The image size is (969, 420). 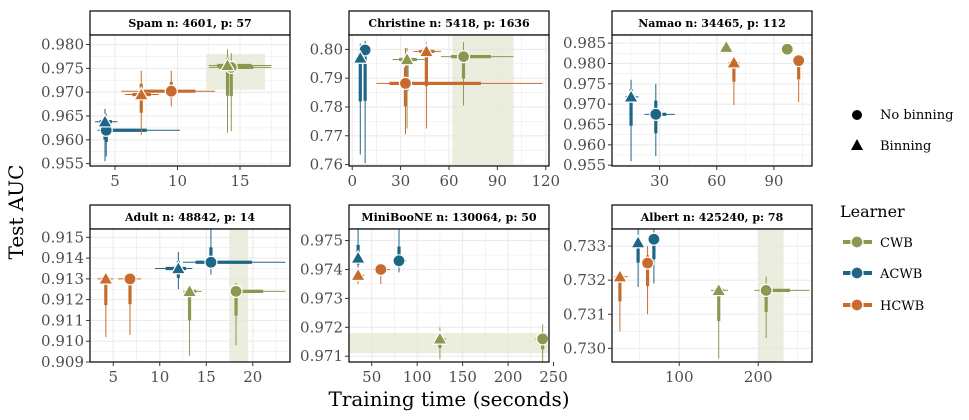 I want to click on x-tick-label: 20, so click(x=252, y=377).